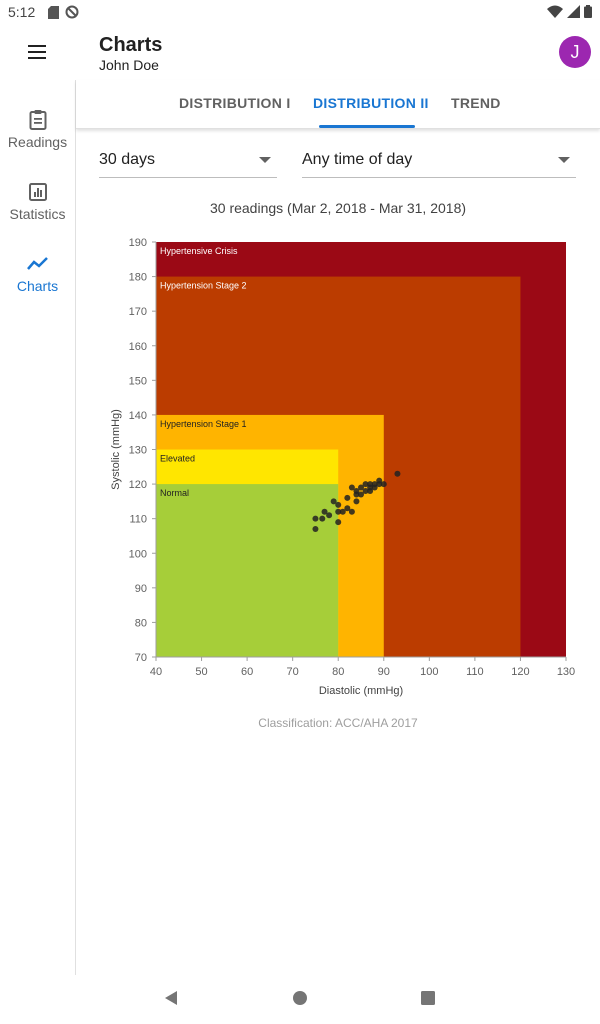 The width and height of the screenshot is (600, 1024). Describe the element at coordinates (37, 263) in the screenshot. I see `trend-line-icon` at that location.